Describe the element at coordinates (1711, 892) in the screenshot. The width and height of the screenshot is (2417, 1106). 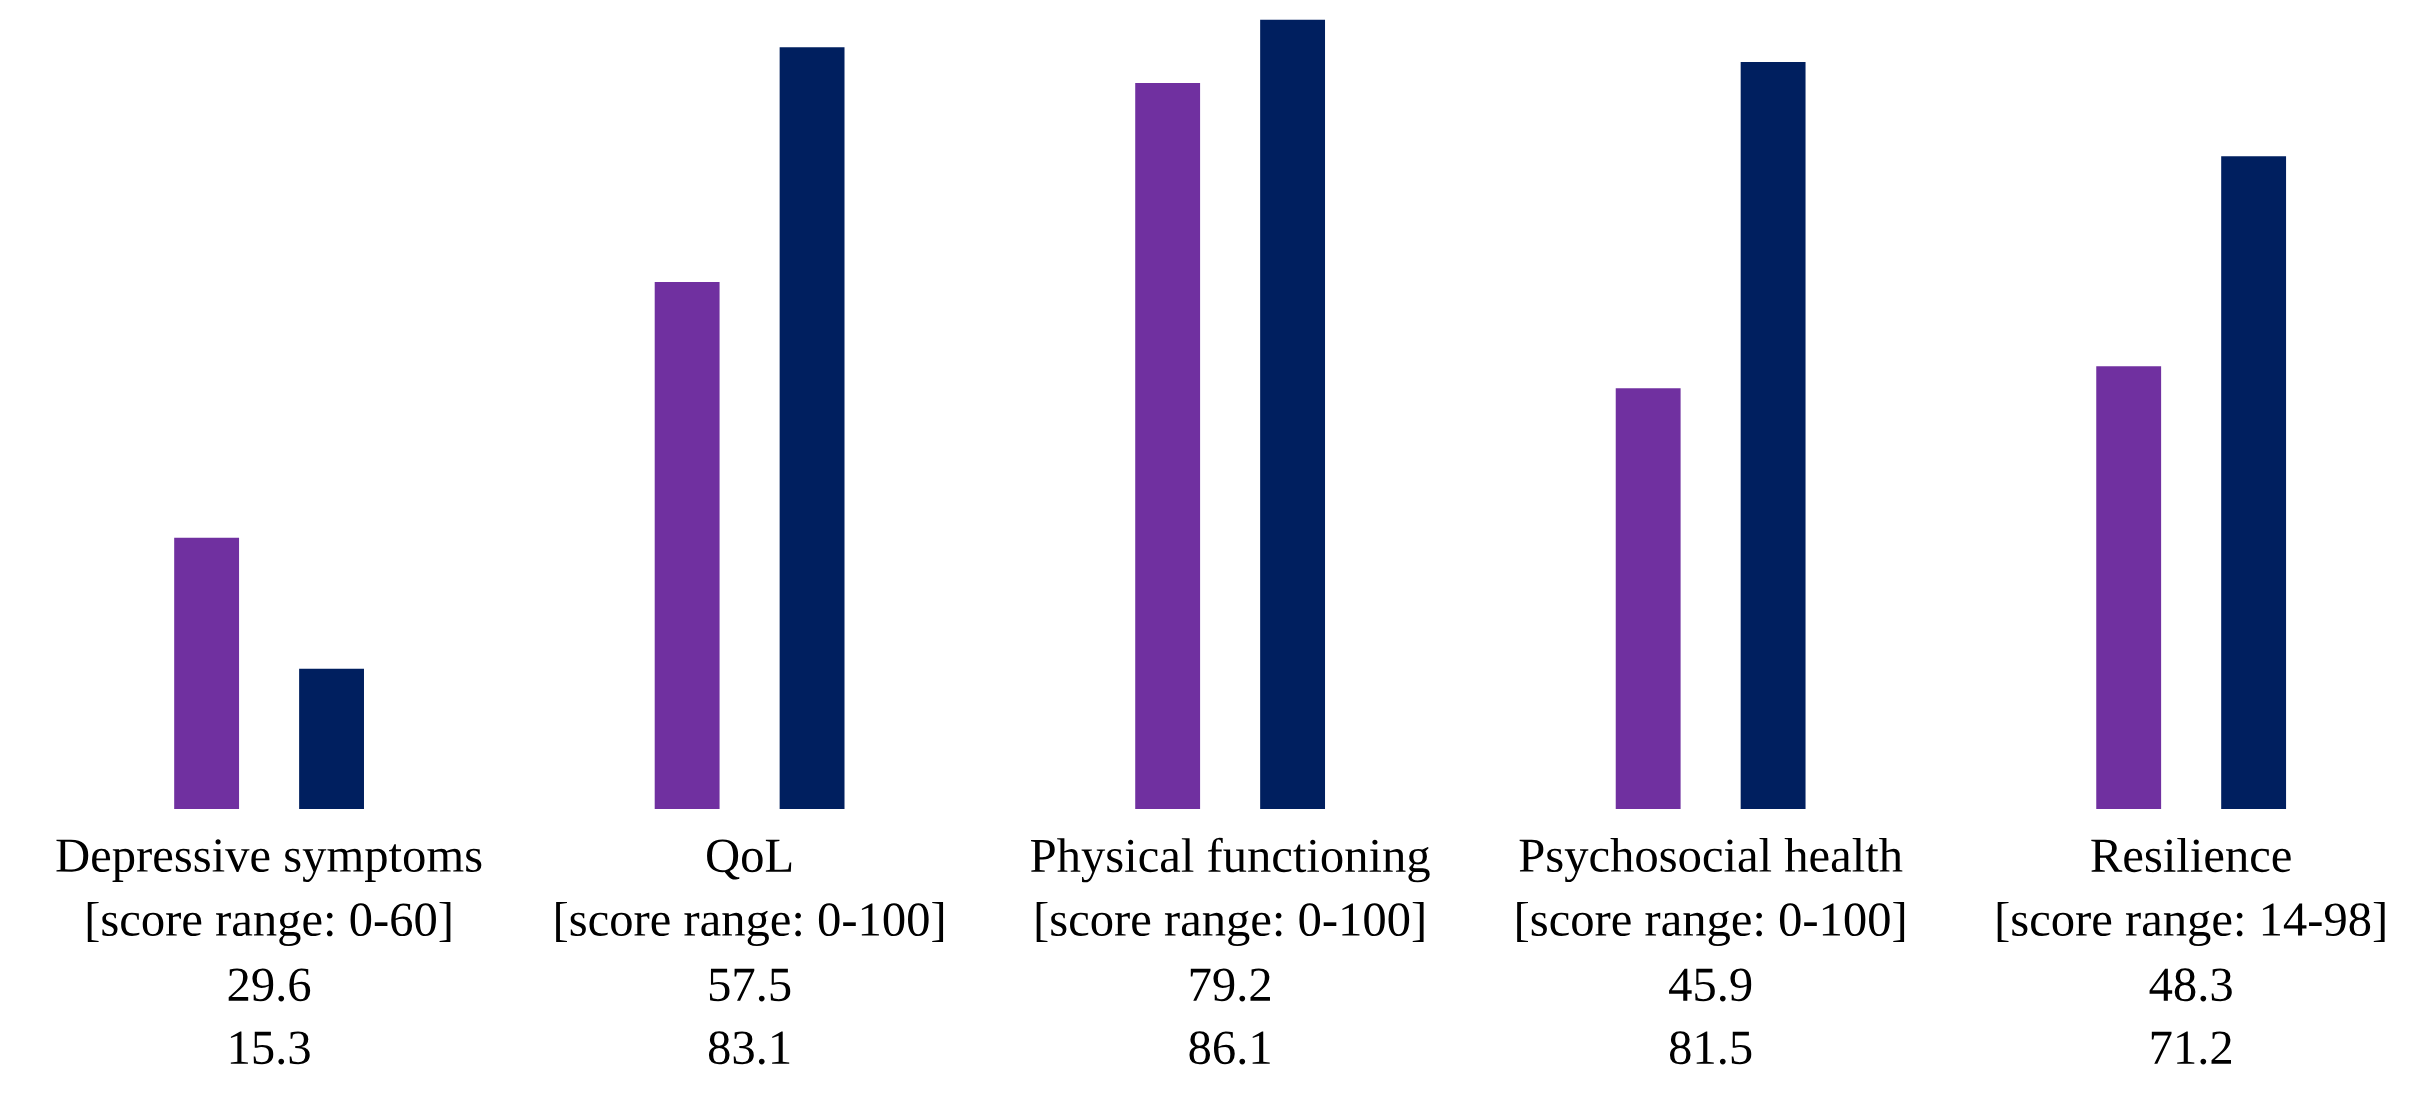
I see `x-tick-label: Psychosocial health [score range: 0-100]` at that location.